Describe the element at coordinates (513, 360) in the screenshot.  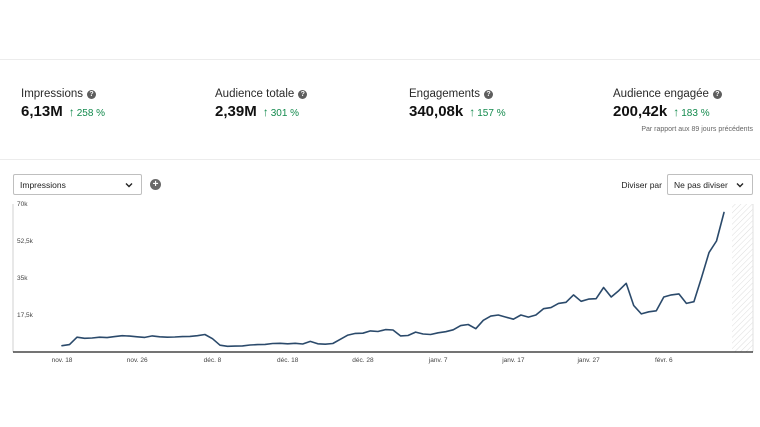
I see `x-tick-label: janv. 17` at that location.